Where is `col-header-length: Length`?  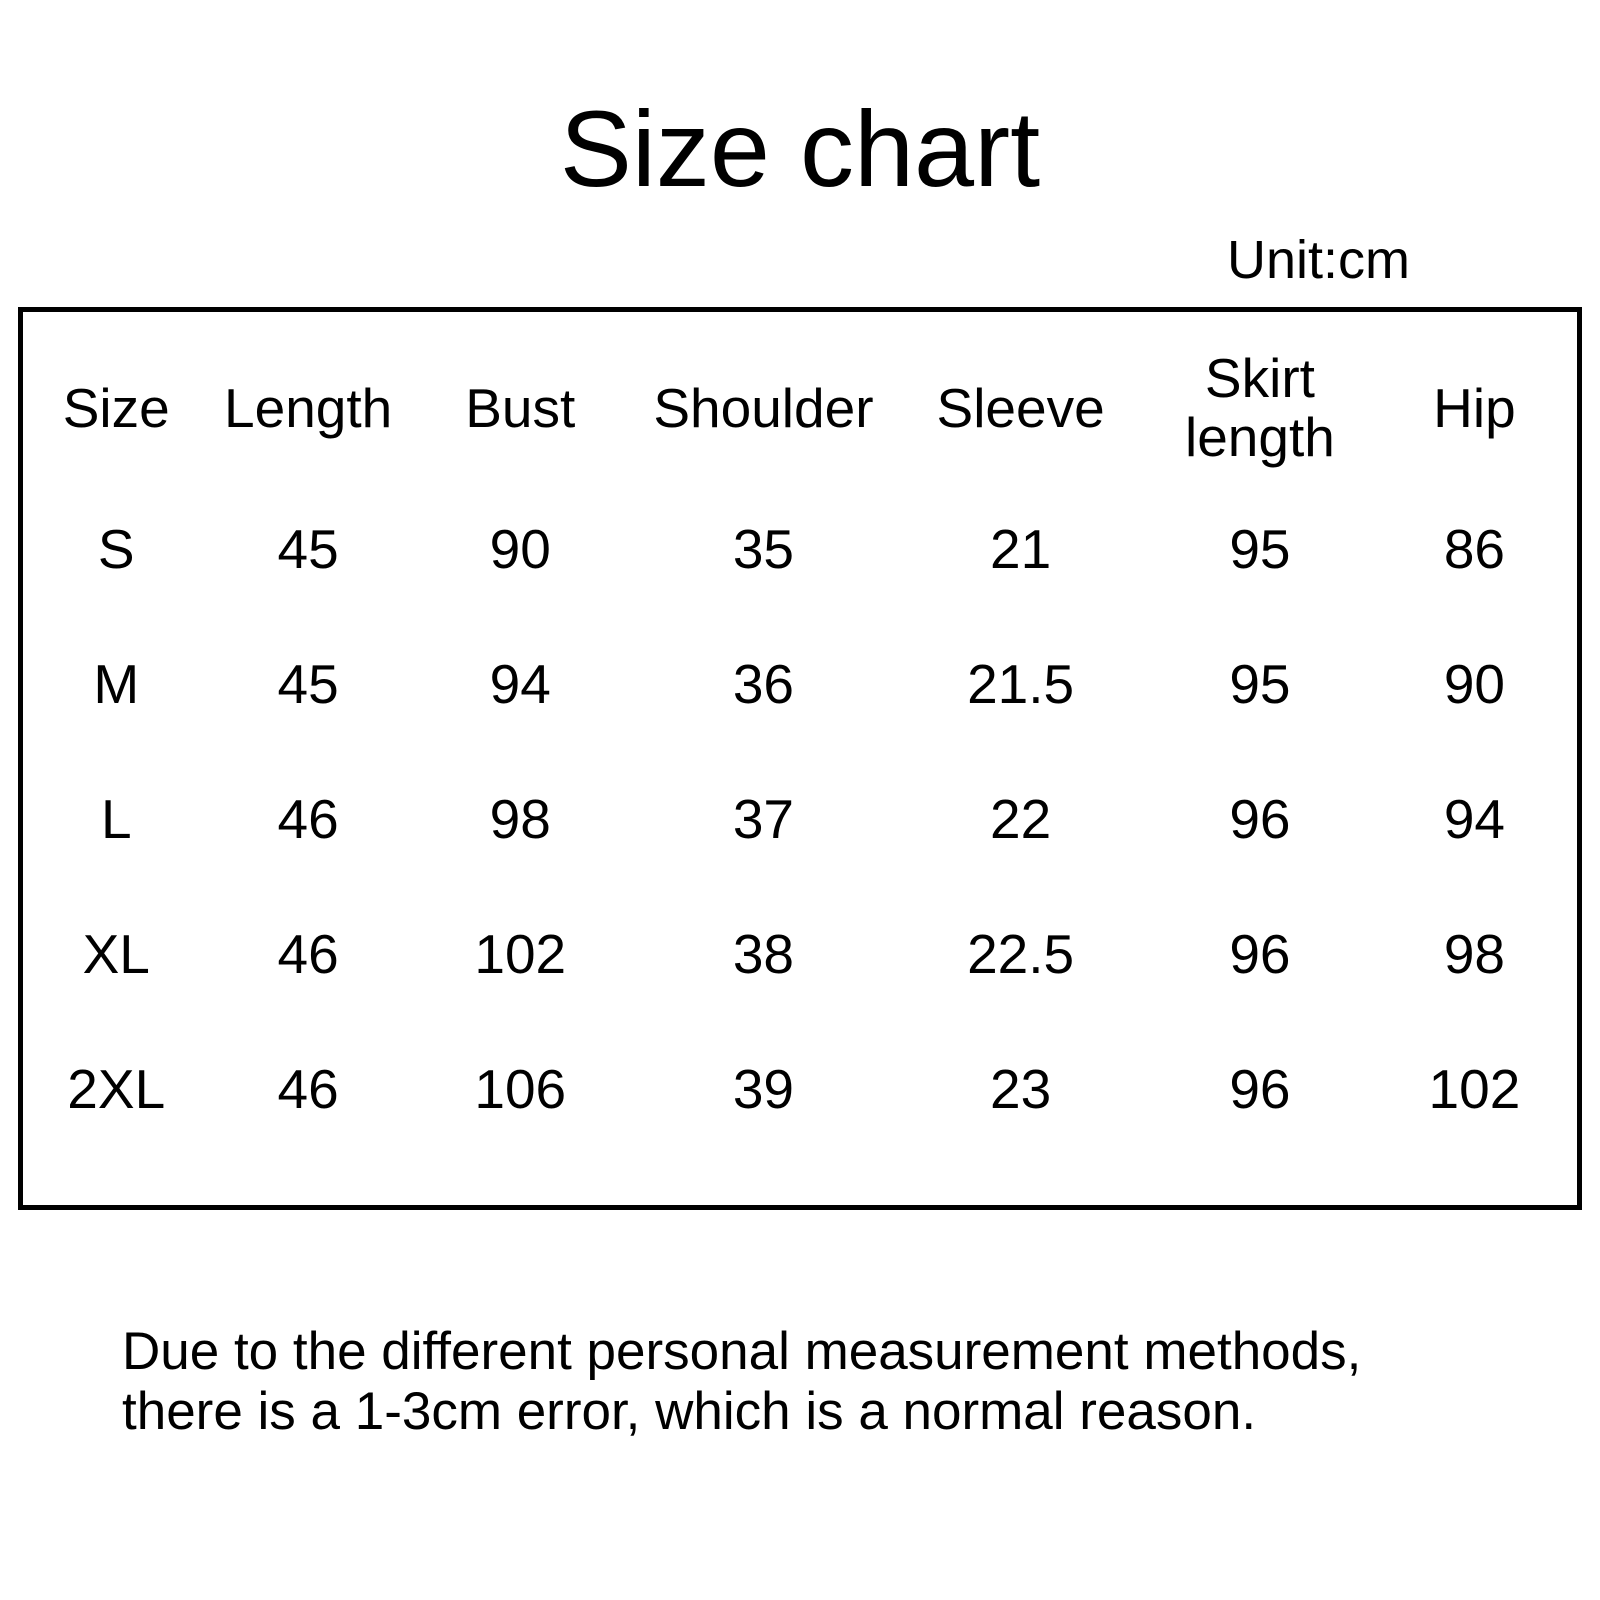 col-header-length: Length is located at coordinates (308, 407).